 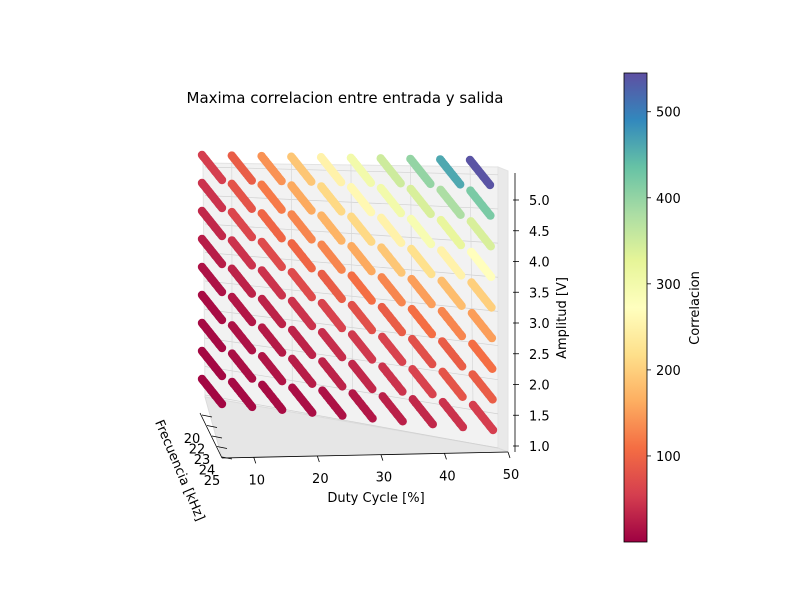 What do you see at coordinates (447, 476) in the screenshot?
I see `x-tick-label: 40` at bounding box center [447, 476].